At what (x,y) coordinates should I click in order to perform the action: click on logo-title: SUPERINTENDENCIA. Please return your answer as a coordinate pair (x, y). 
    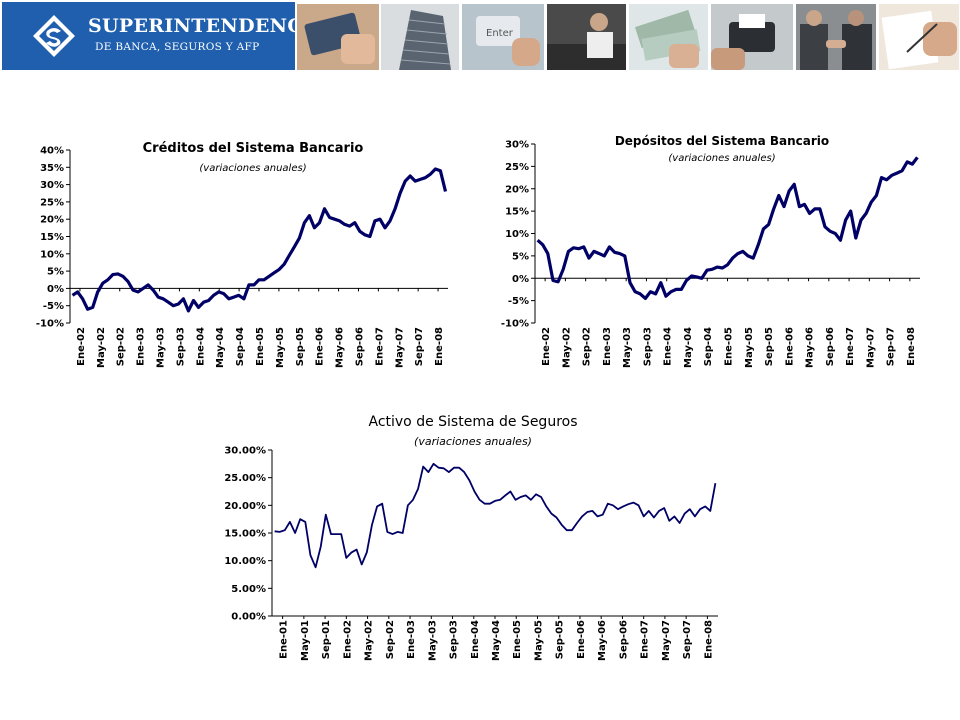
    Looking at the image, I should click on (207, 26).